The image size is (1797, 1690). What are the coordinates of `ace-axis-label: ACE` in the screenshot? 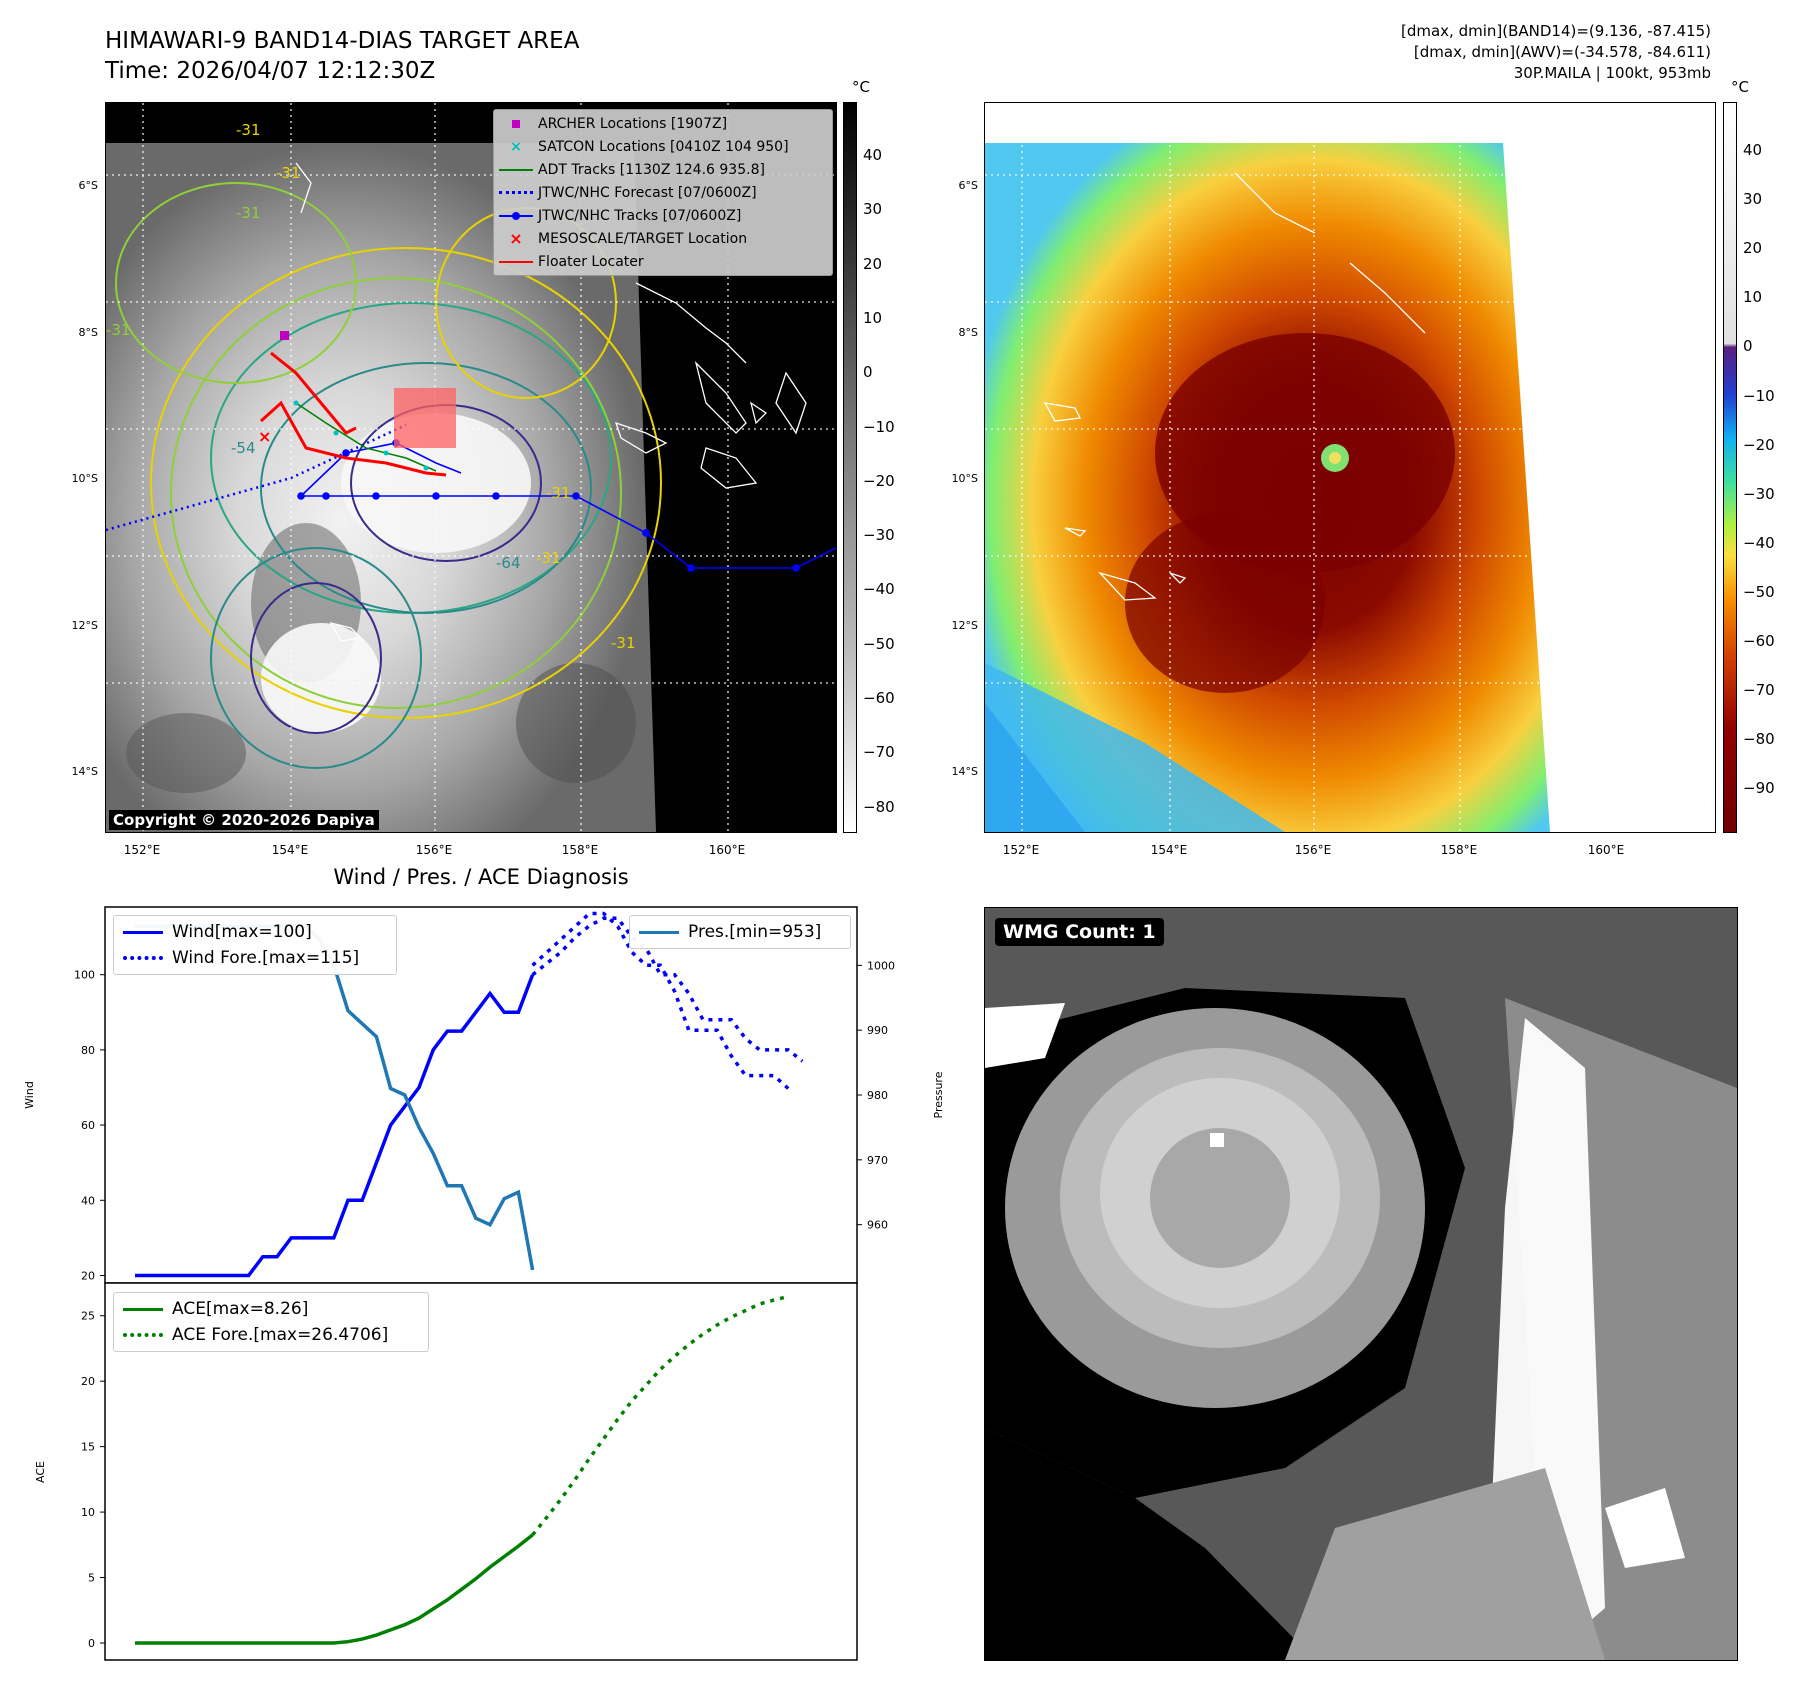 It's located at (40, 1472).